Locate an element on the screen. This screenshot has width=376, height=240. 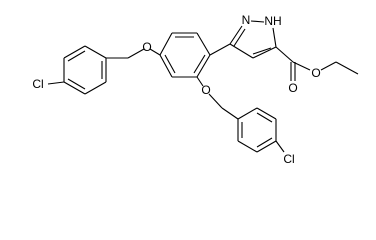
atom-label: N is located at coordinates (246, 20).